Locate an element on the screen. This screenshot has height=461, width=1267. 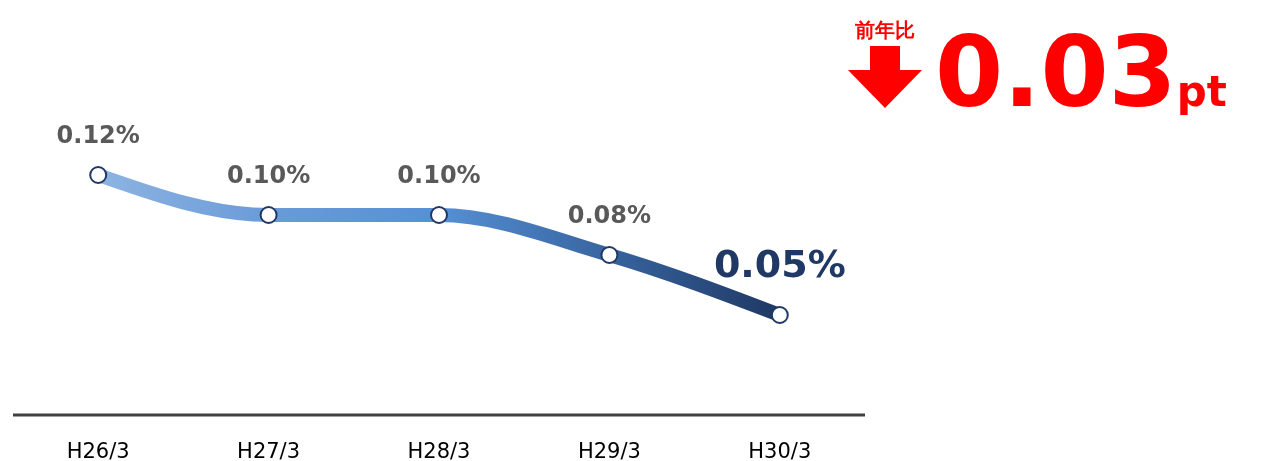
data-label: 0.08% is located at coordinates (609, 215).